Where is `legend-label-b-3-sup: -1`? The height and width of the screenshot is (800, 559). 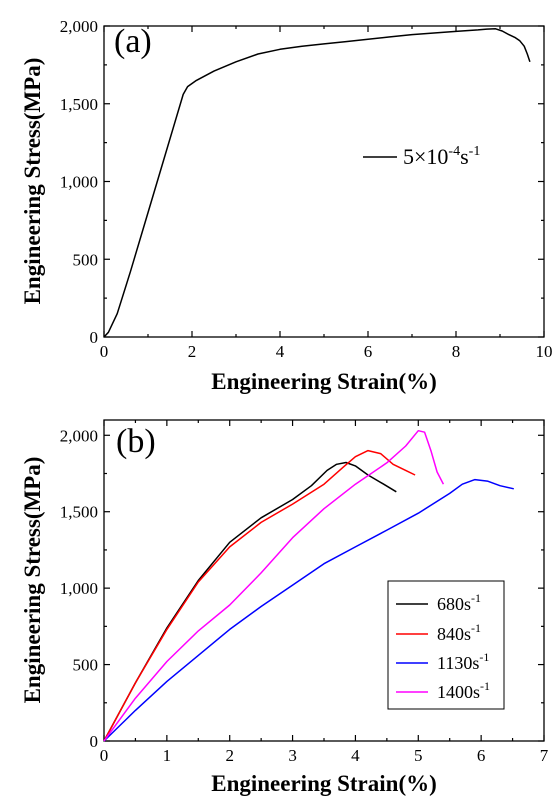
legend-label-b-3-sup: -1 is located at coordinates (485, 686).